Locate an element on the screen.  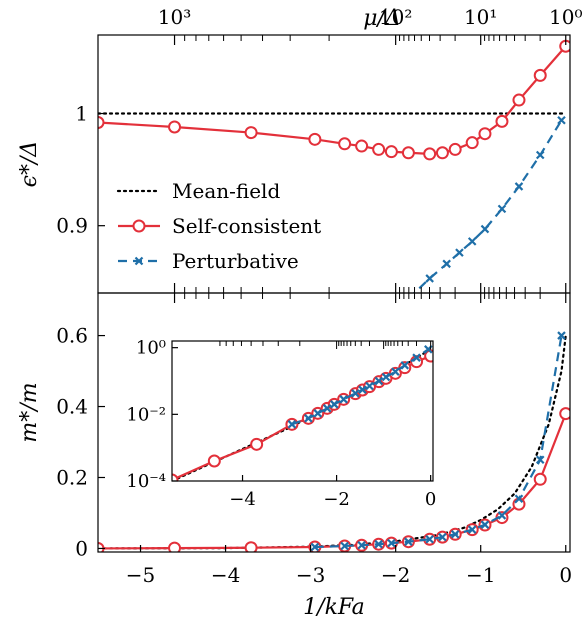
bottom-x-axis-label: 1/kFa is located at coordinates (334, 607).